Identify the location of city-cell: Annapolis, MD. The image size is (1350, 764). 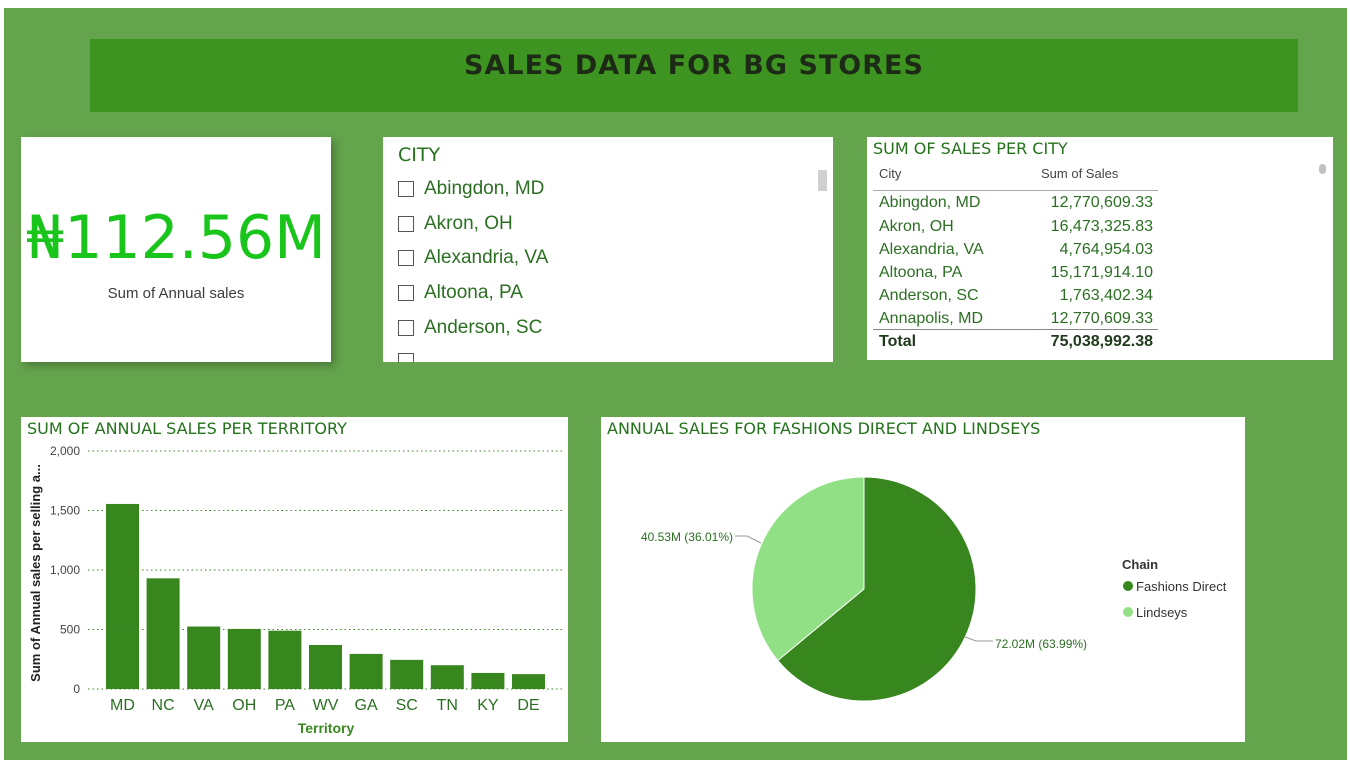
(931, 318).